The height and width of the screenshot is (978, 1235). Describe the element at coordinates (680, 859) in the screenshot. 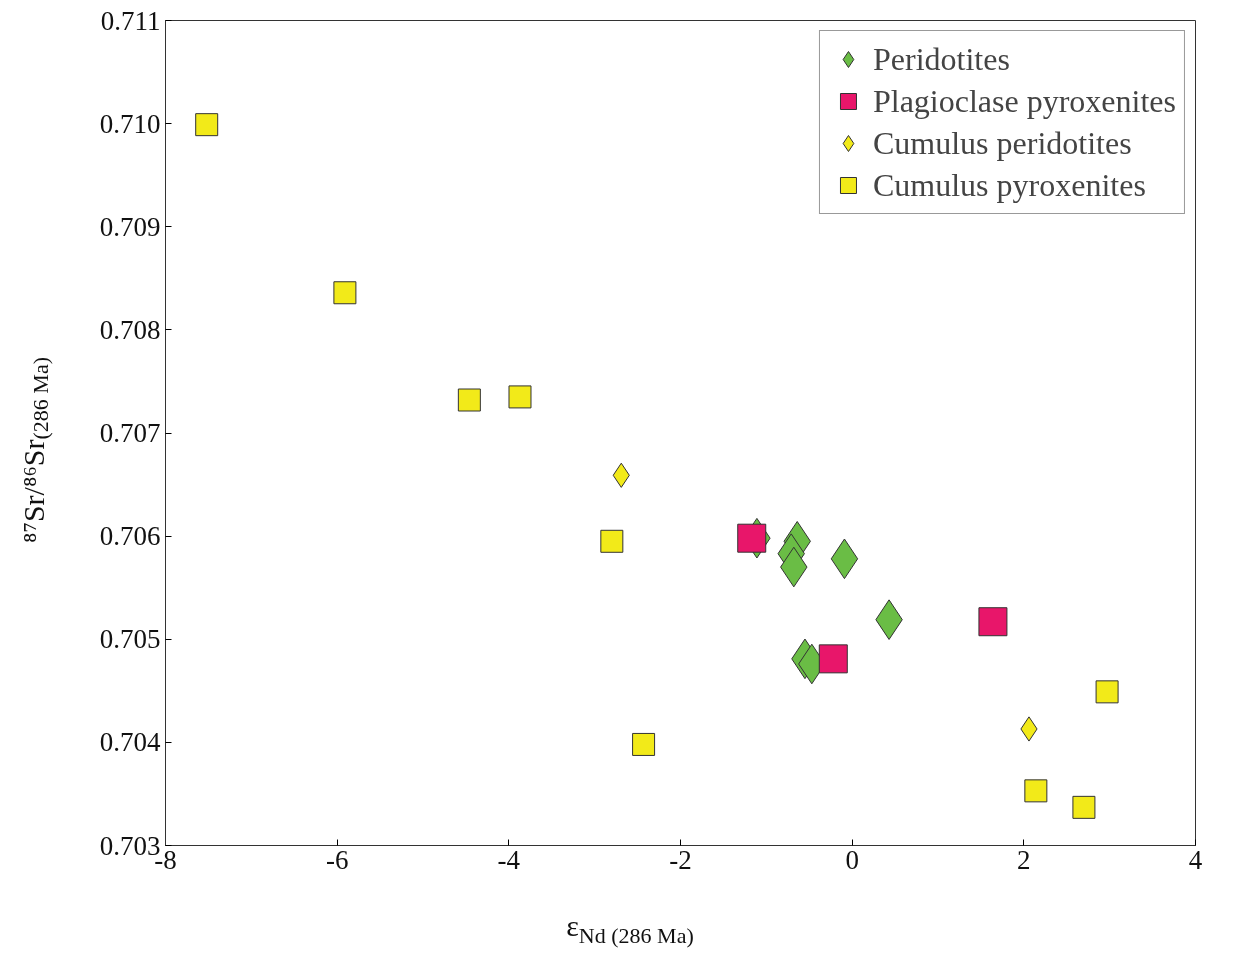

I see `x-tick-label: -2` at that location.